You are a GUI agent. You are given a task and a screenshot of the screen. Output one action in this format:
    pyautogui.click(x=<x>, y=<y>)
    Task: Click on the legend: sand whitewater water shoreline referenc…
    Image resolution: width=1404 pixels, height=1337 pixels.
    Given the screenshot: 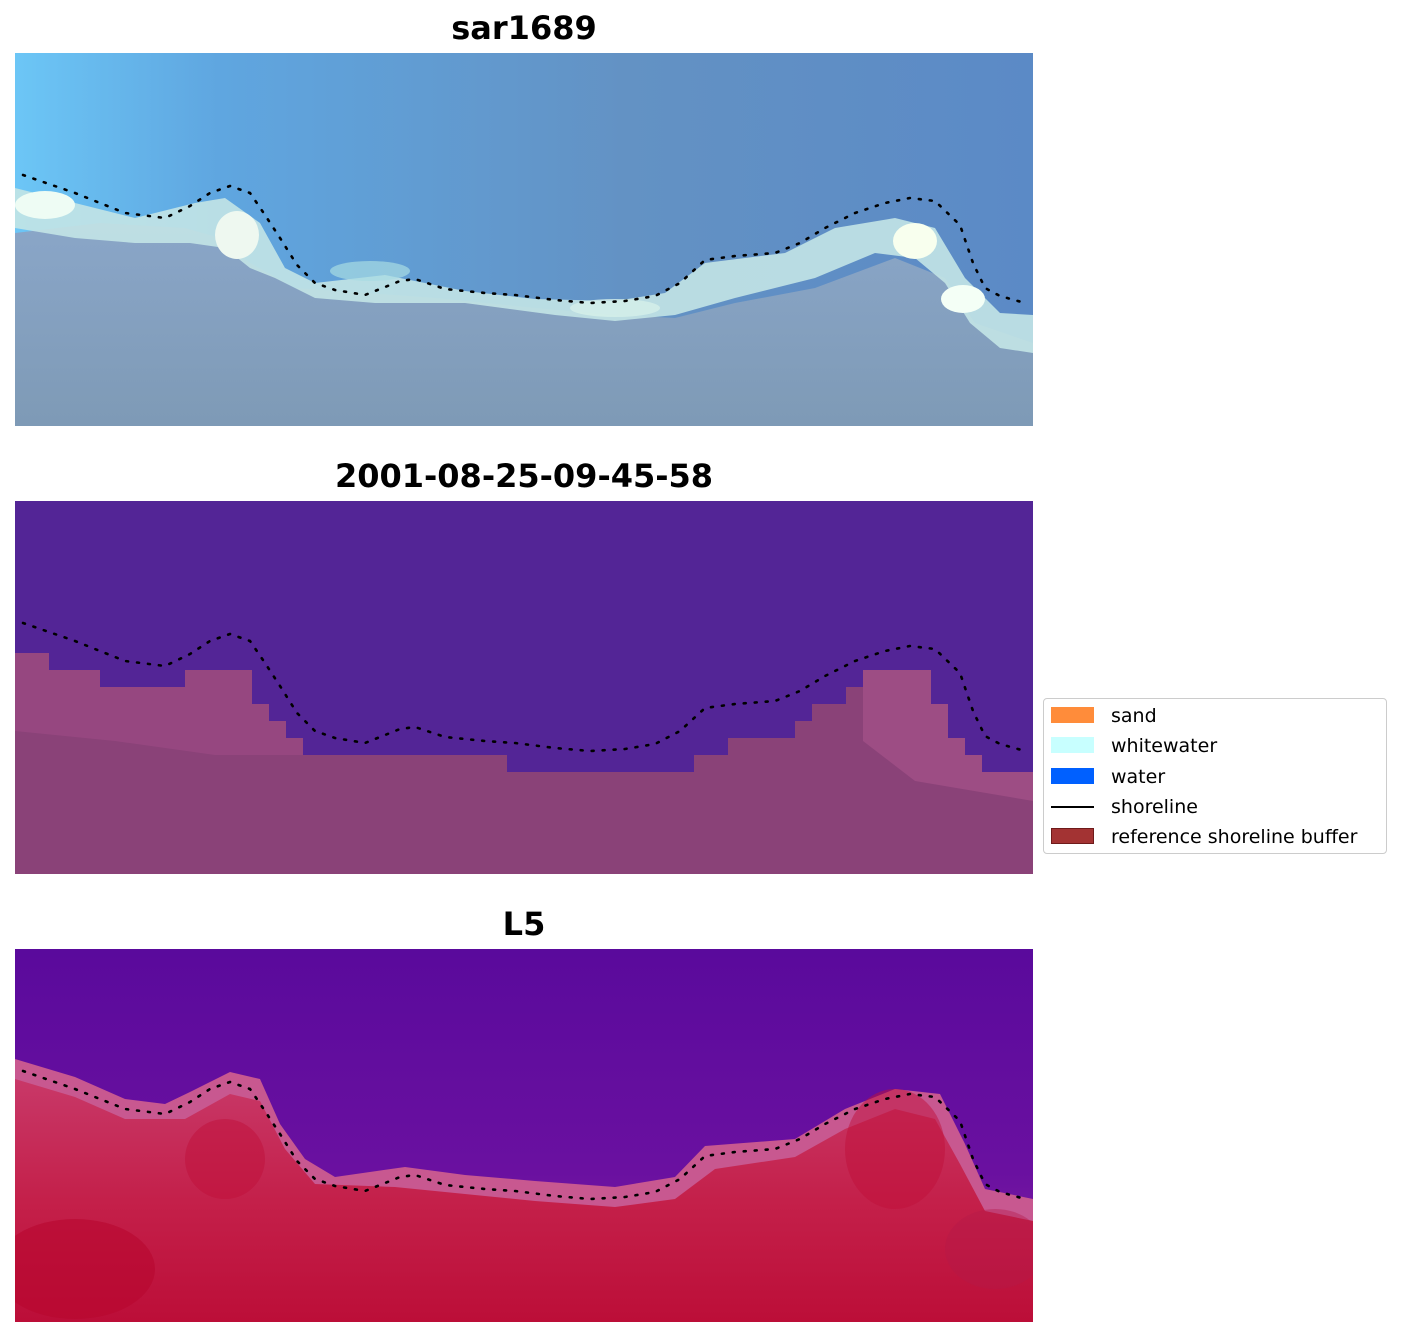 What is the action you would take?
    pyautogui.click(x=1215, y=776)
    